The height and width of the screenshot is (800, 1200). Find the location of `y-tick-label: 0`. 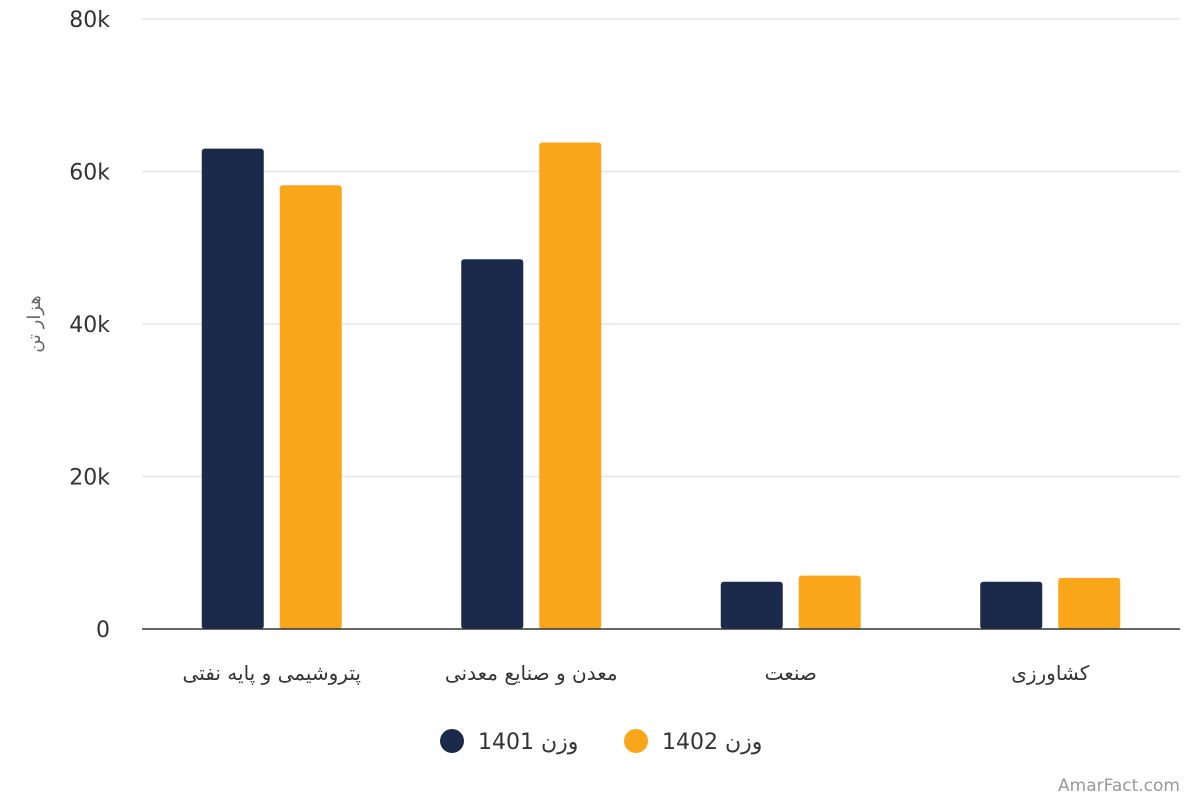

y-tick-label: 0 is located at coordinates (103, 630).